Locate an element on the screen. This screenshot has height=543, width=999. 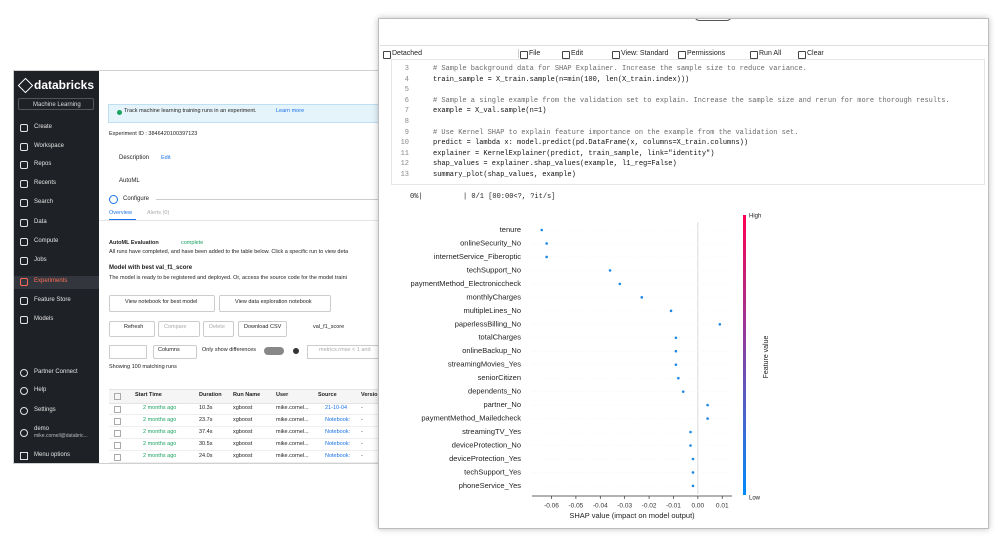
line-number: 4 is located at coordinates (406, 79).